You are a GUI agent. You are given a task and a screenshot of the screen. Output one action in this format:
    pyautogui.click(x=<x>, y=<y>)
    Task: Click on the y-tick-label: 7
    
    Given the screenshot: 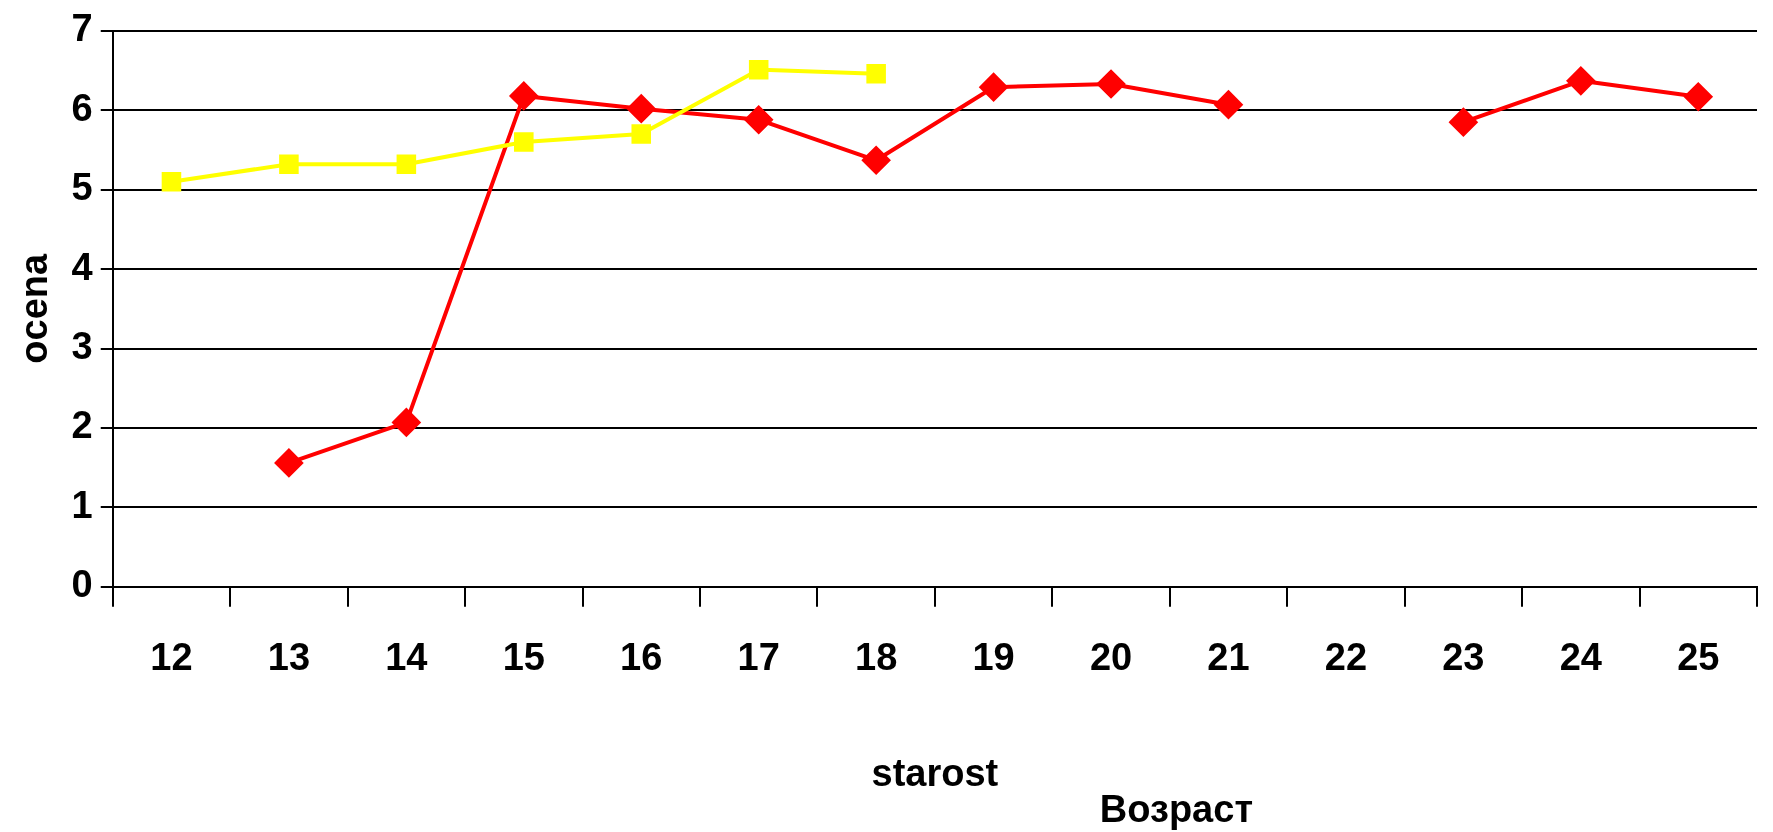 What is the action you would take?
    pyautogui.click(x=82, y=28)
    